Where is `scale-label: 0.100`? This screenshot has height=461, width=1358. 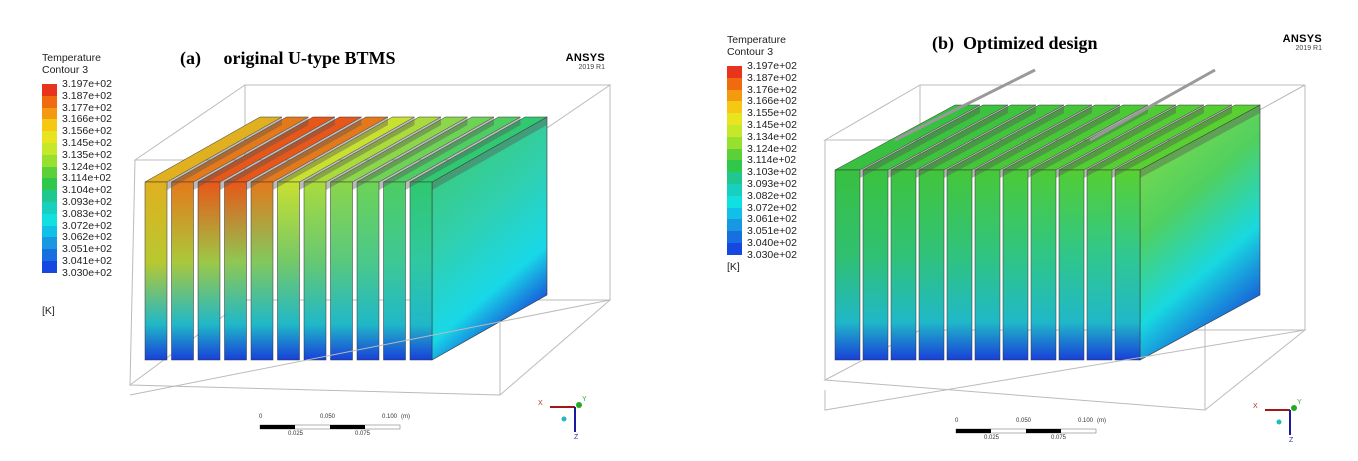
scale-label: 0.100 is located at coordinates (1086, 421).